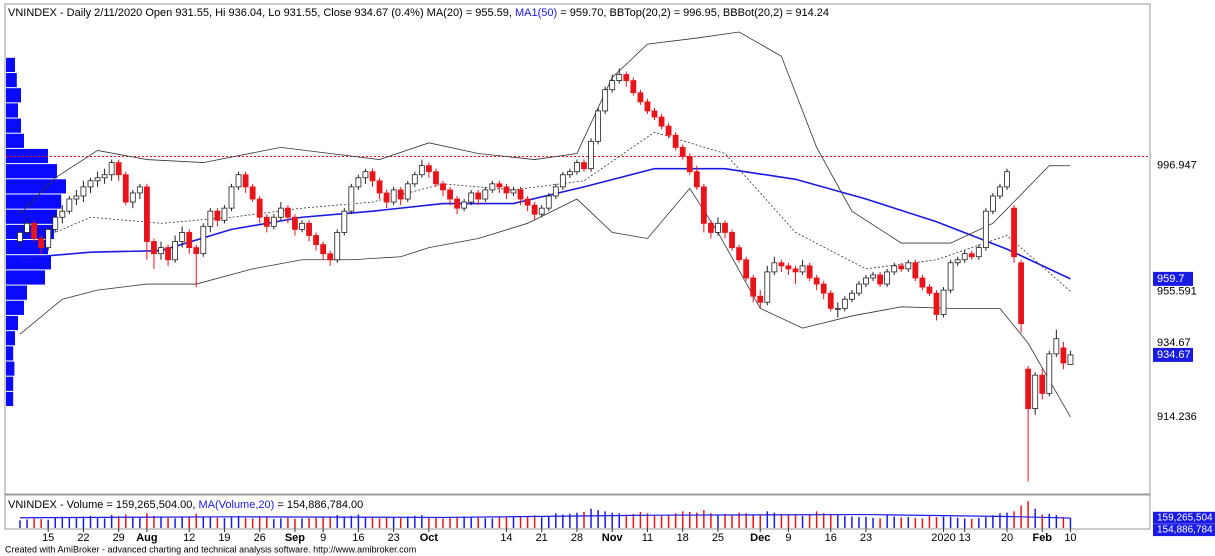 The height and width of the screenshot is (556, 1215). I want to click on volume-ma-line, so click(545, 516).